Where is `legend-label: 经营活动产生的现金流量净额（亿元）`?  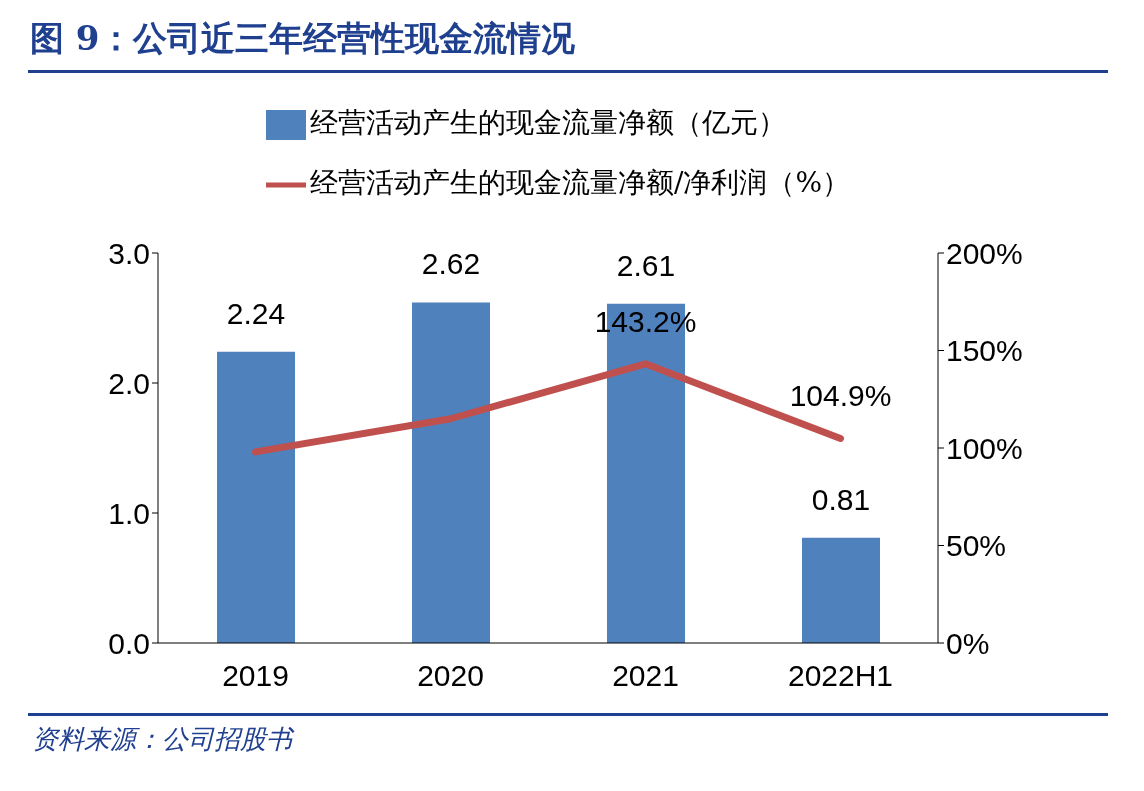 legend-label: 经营活动产生的现金流量净额（亿元） is located at coordinates (547, 122).